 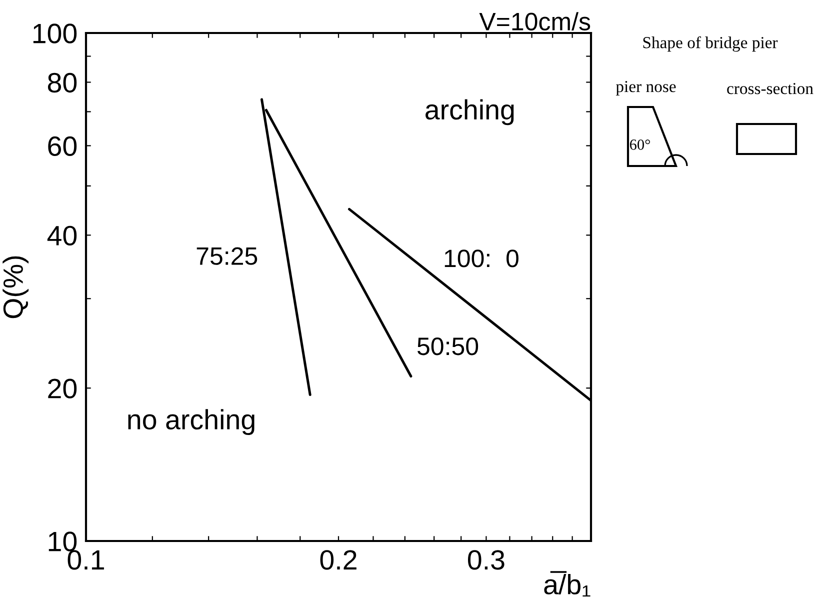 I want to click on text: cross-section, so click(x=770, y=88).